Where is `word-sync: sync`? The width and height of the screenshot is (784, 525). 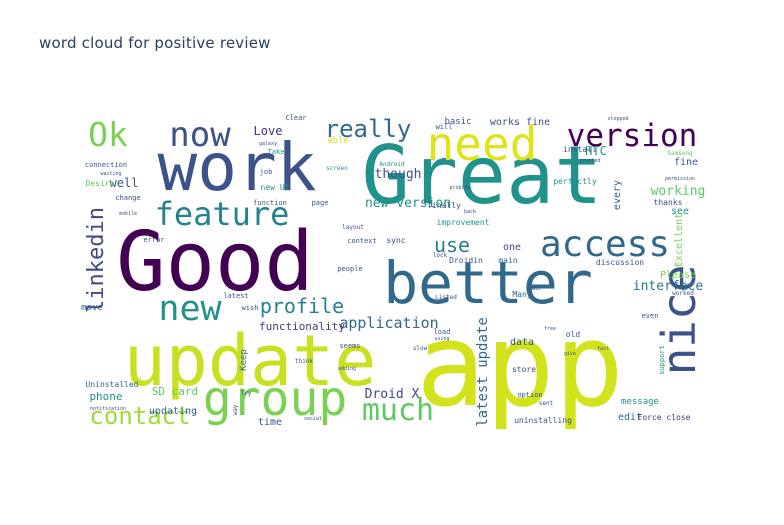 word-sync: sync is located at coordinates (395, 240).